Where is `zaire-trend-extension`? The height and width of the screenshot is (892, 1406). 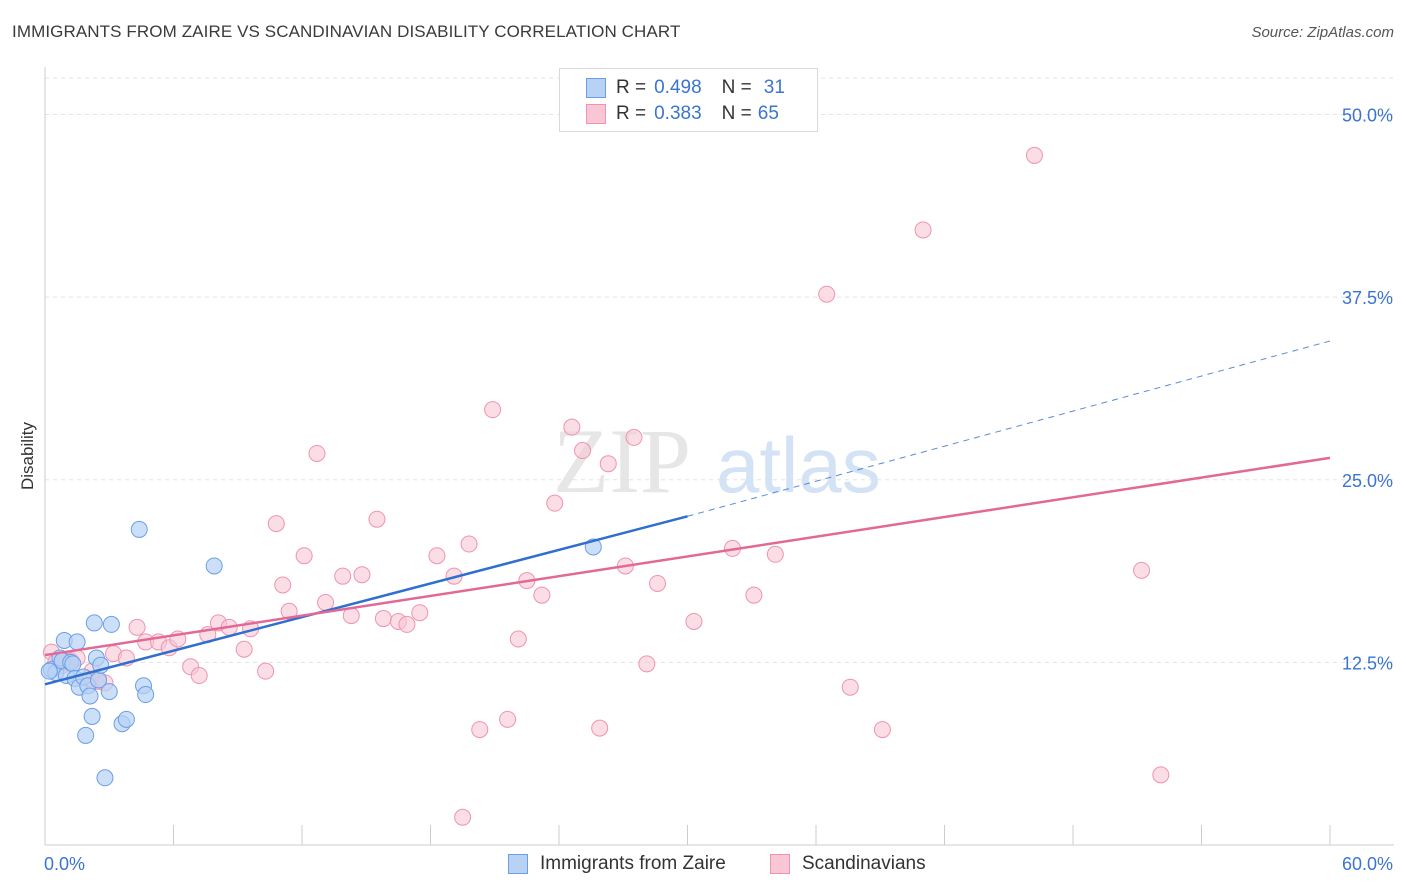
zaire-trend-extension is located at coordinates (1009, 428).